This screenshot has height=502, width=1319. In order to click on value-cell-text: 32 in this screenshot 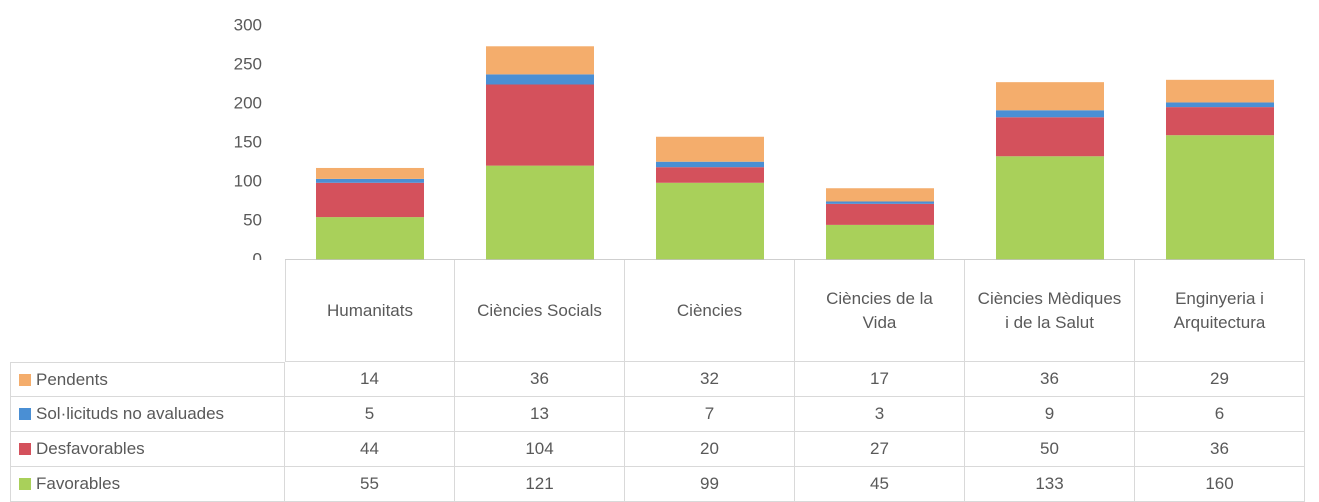, I will do `click(709, 378)`.